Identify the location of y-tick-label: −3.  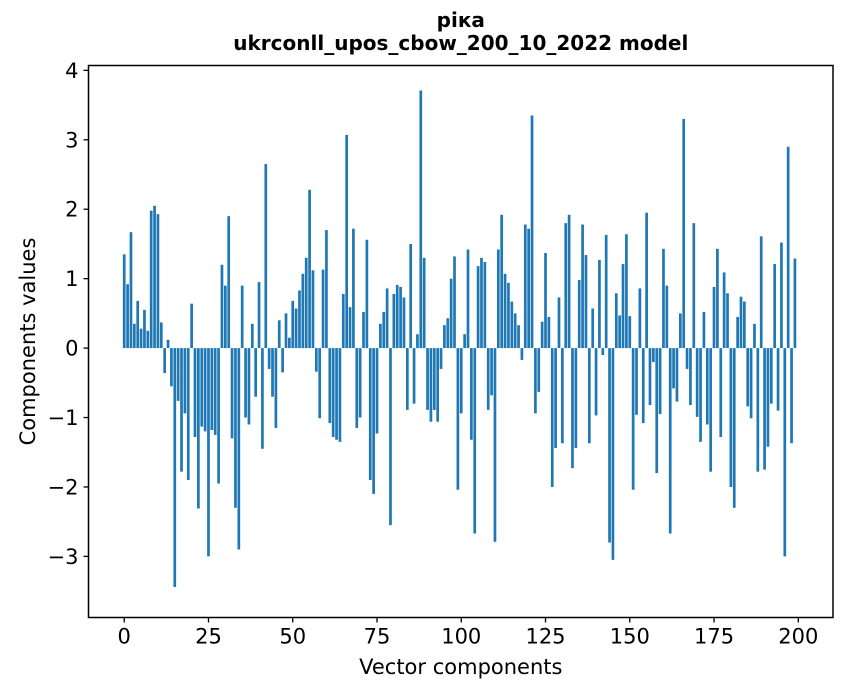
(63, 557).